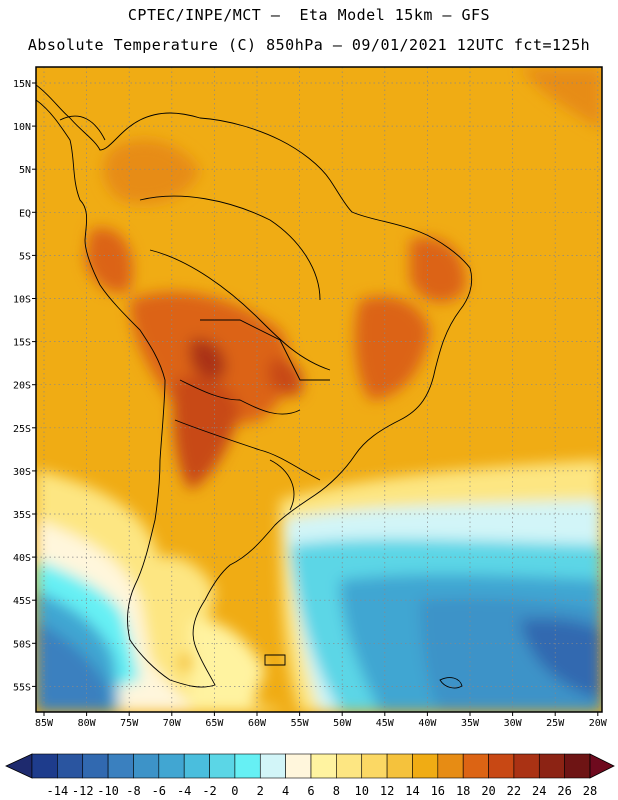  What do you see at coordinates (159, 791) in the screenshot?
I see `colorbar-label: -6` at bounding box center [159, 791].